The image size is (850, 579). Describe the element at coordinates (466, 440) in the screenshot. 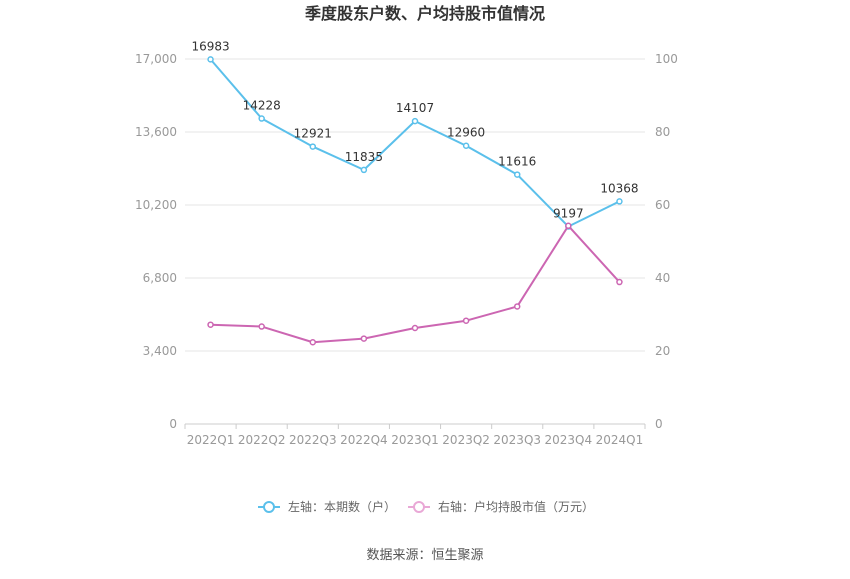

I see `x-tick-label: 2023Q2` at that location.